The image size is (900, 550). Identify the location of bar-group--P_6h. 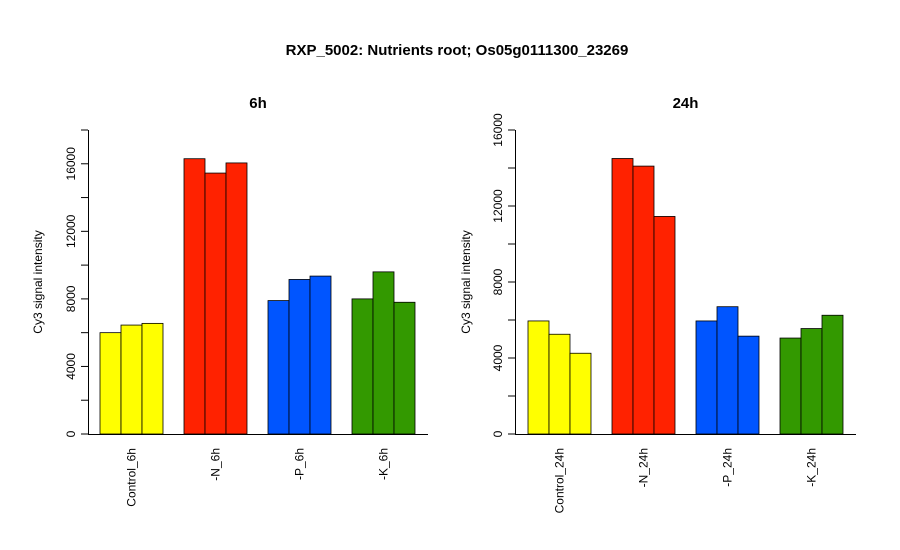
(299, 355).